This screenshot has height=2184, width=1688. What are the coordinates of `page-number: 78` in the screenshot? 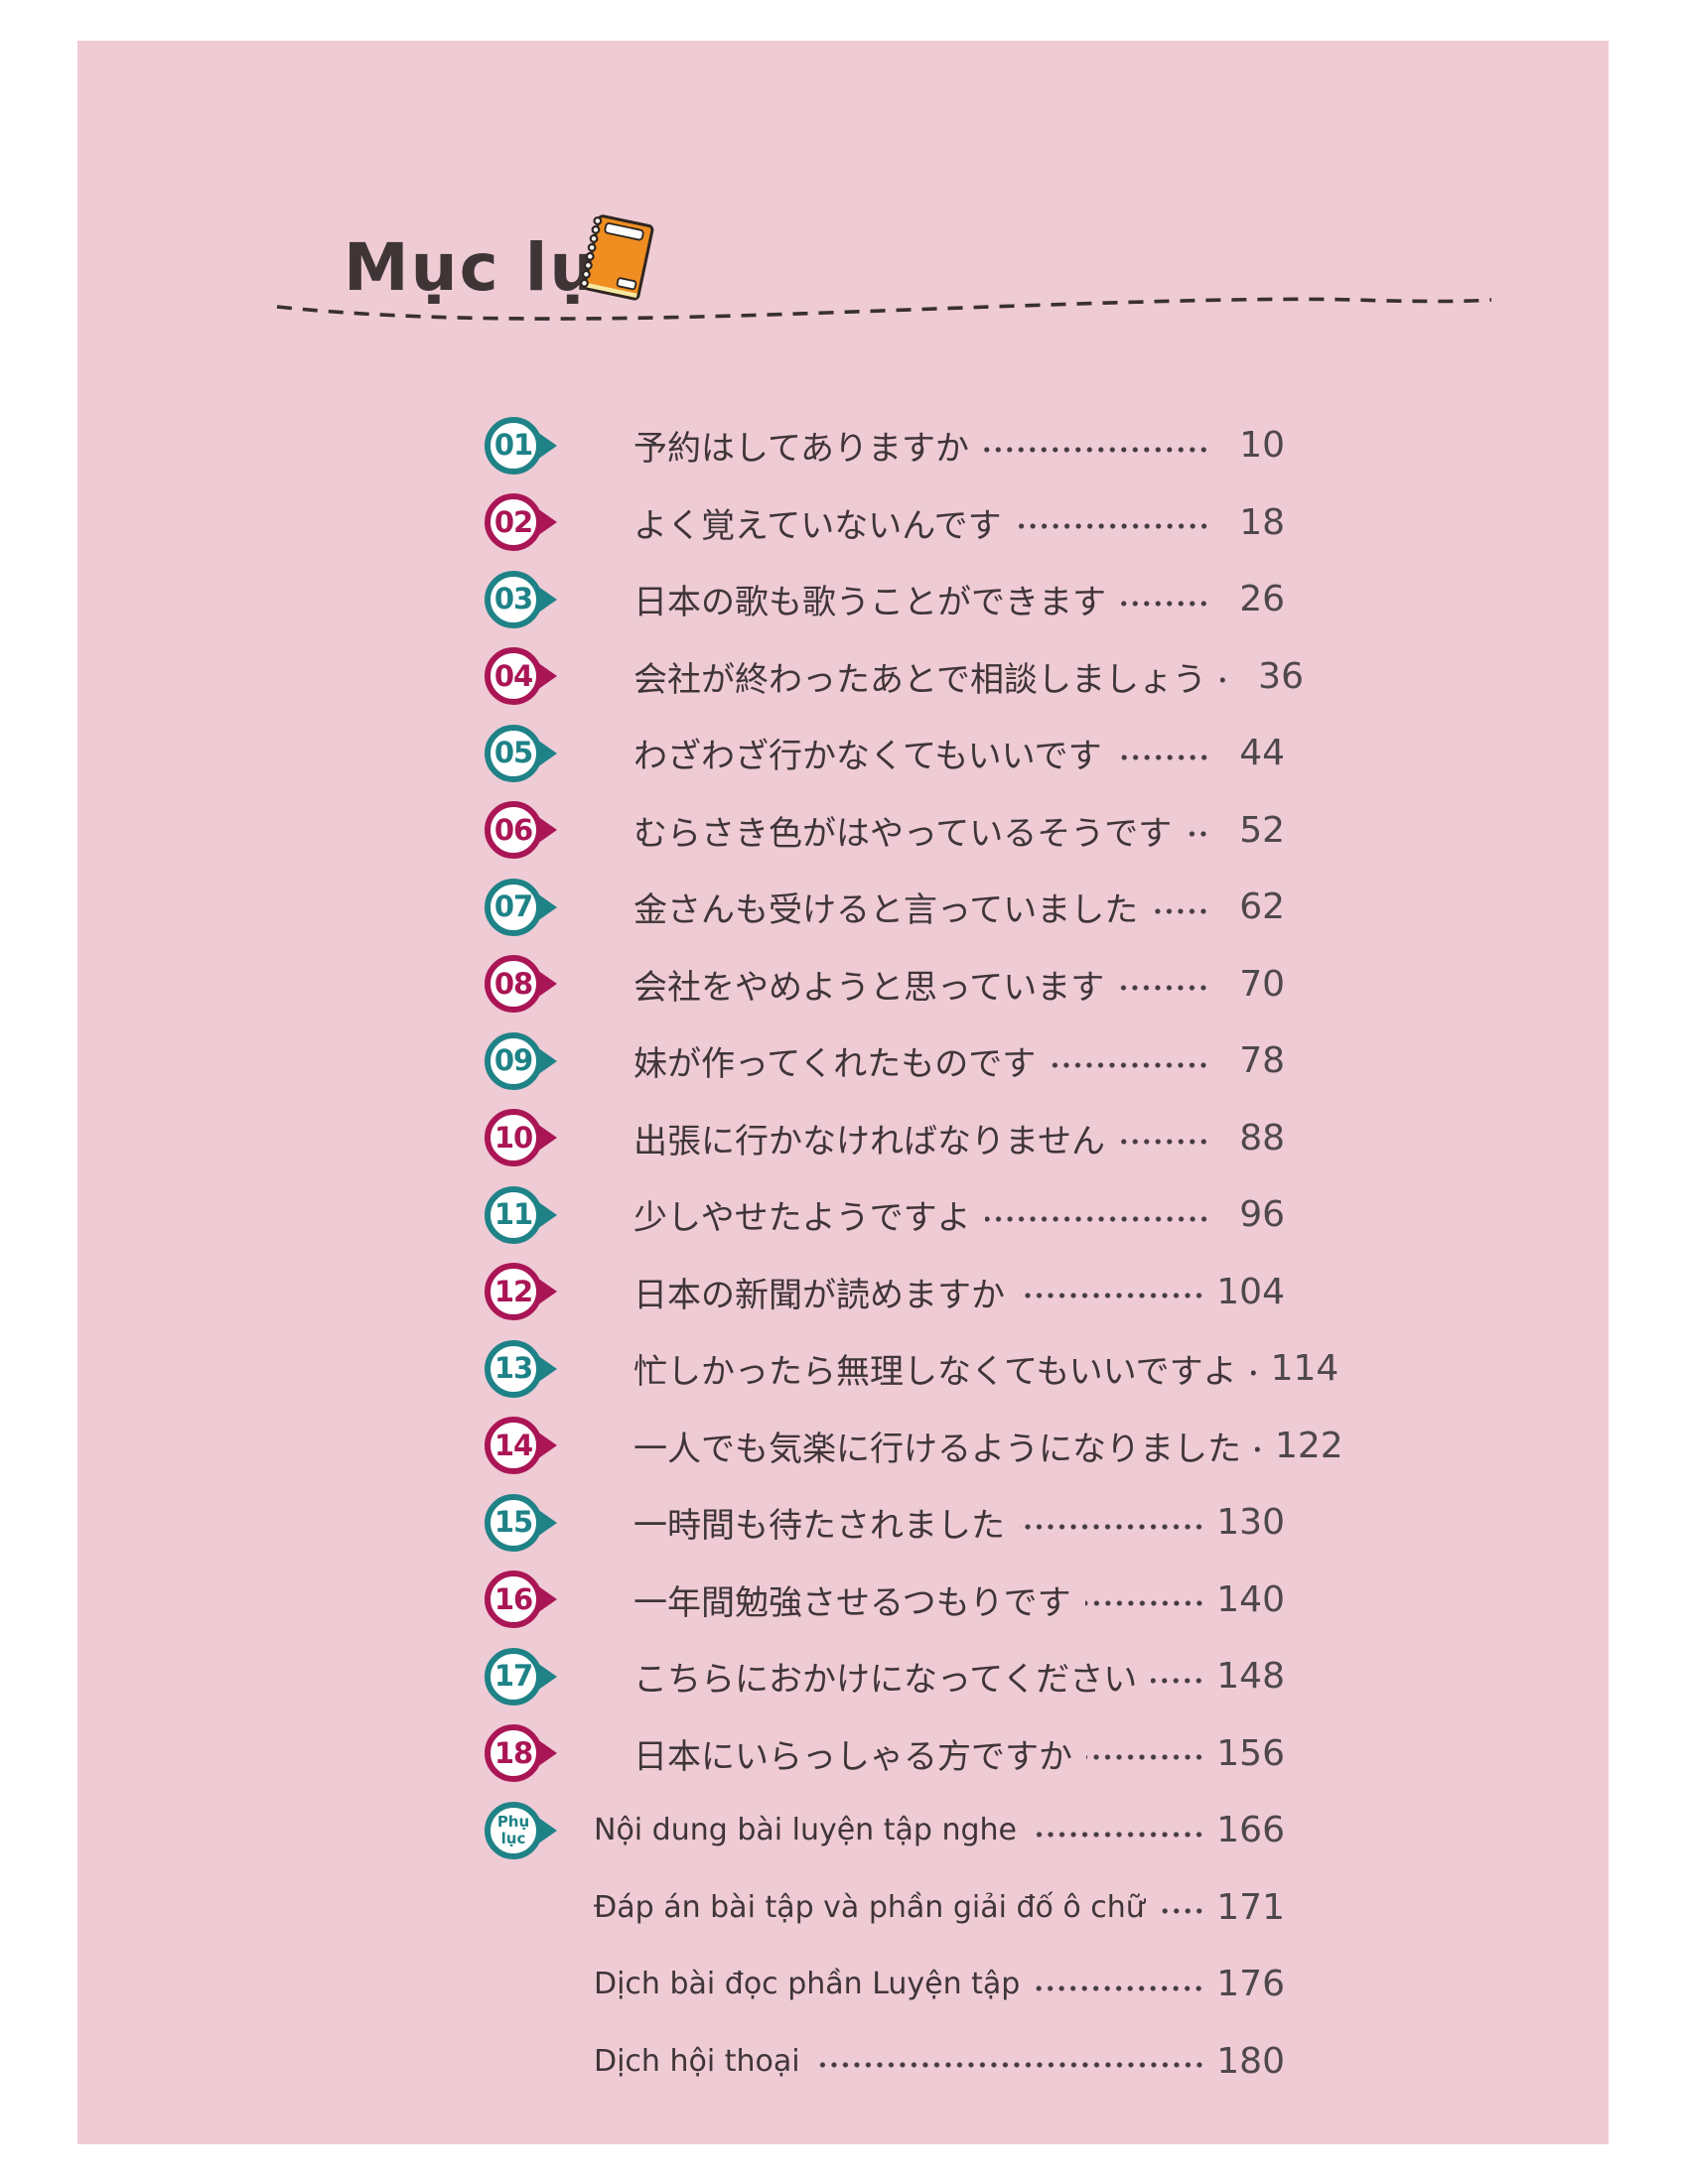 It's located at (1262, 1061).